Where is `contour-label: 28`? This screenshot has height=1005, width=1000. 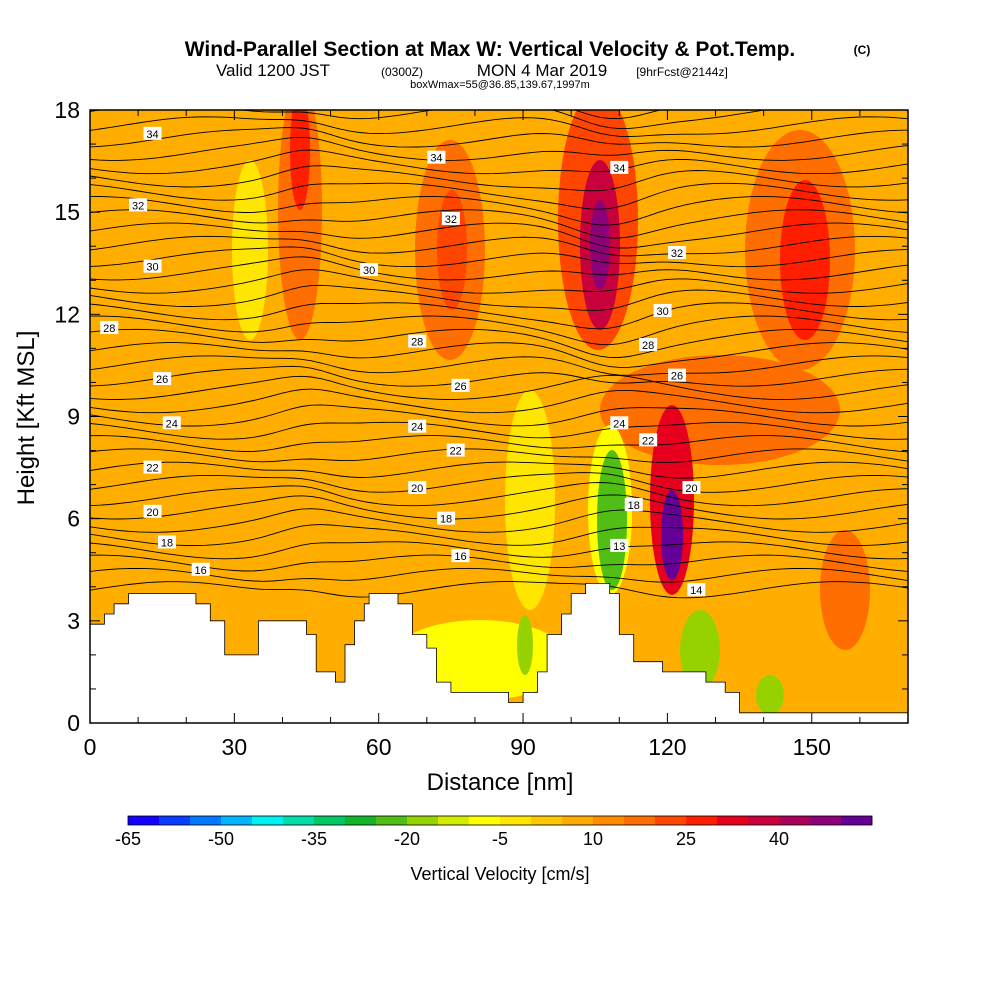 contour-label: 28 is located at coordinates (109, 327).